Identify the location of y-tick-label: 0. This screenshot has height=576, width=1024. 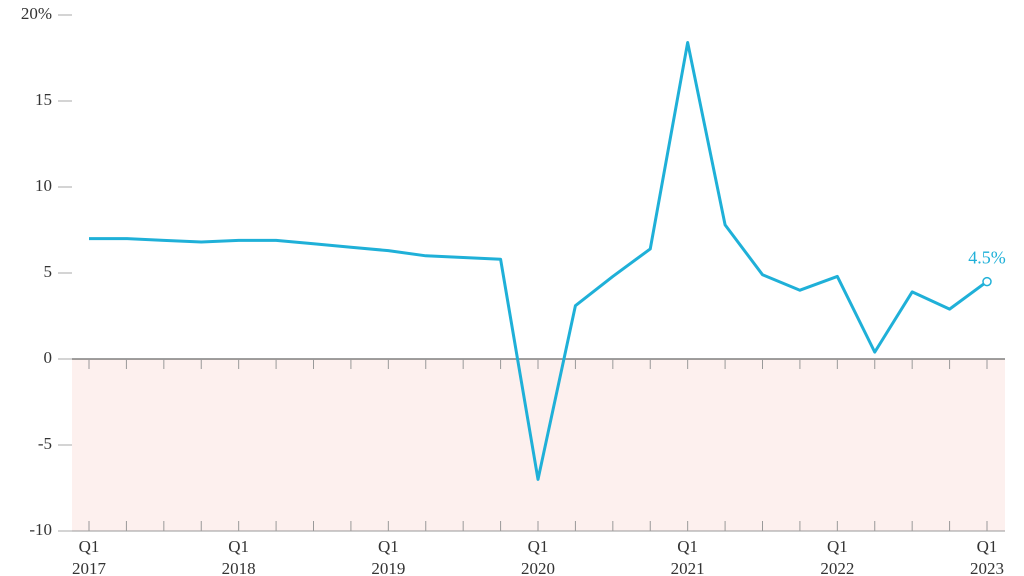
(48, 357).